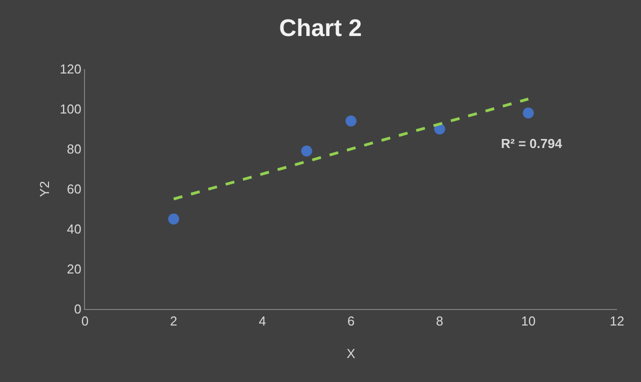 The height and width of the screenshot is (382, 641). What do you see at coordinates (528, 321) in the screenshot?
I see `x-tick-label: 10` at bounding box center [528, 321].